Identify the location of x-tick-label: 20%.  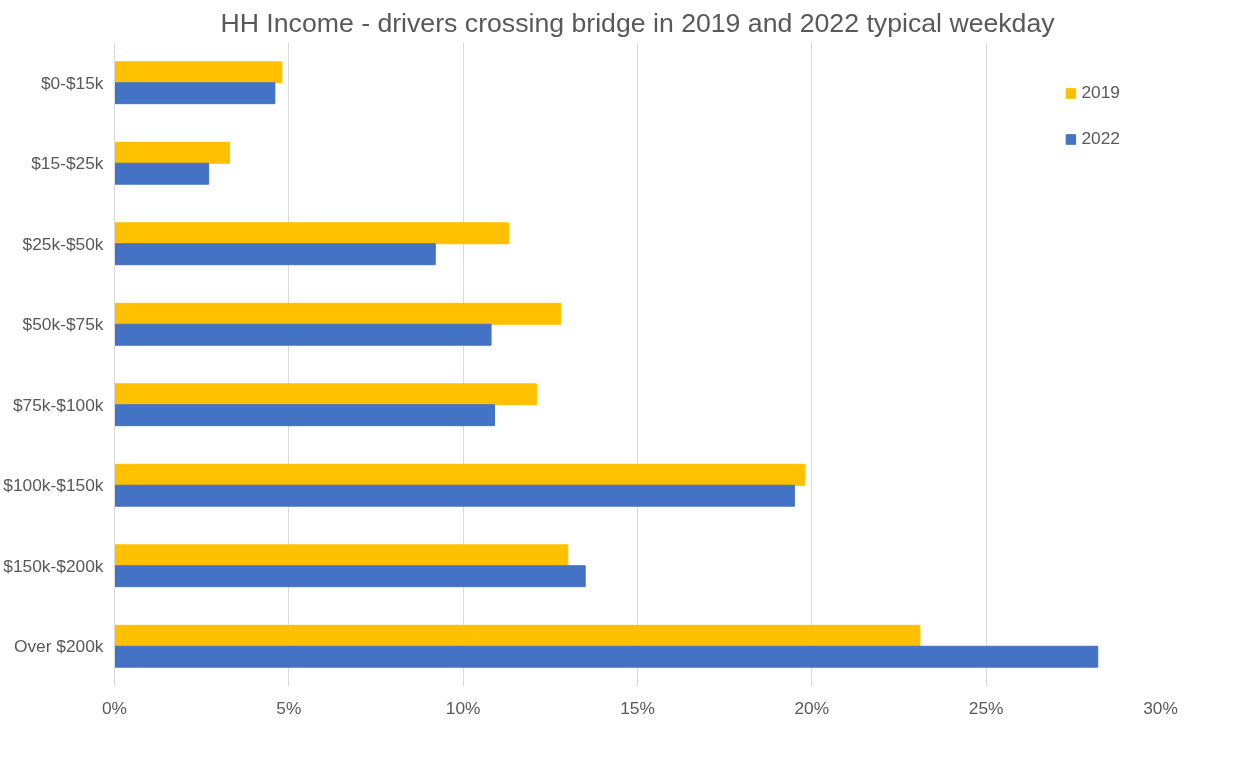
(812, 707).